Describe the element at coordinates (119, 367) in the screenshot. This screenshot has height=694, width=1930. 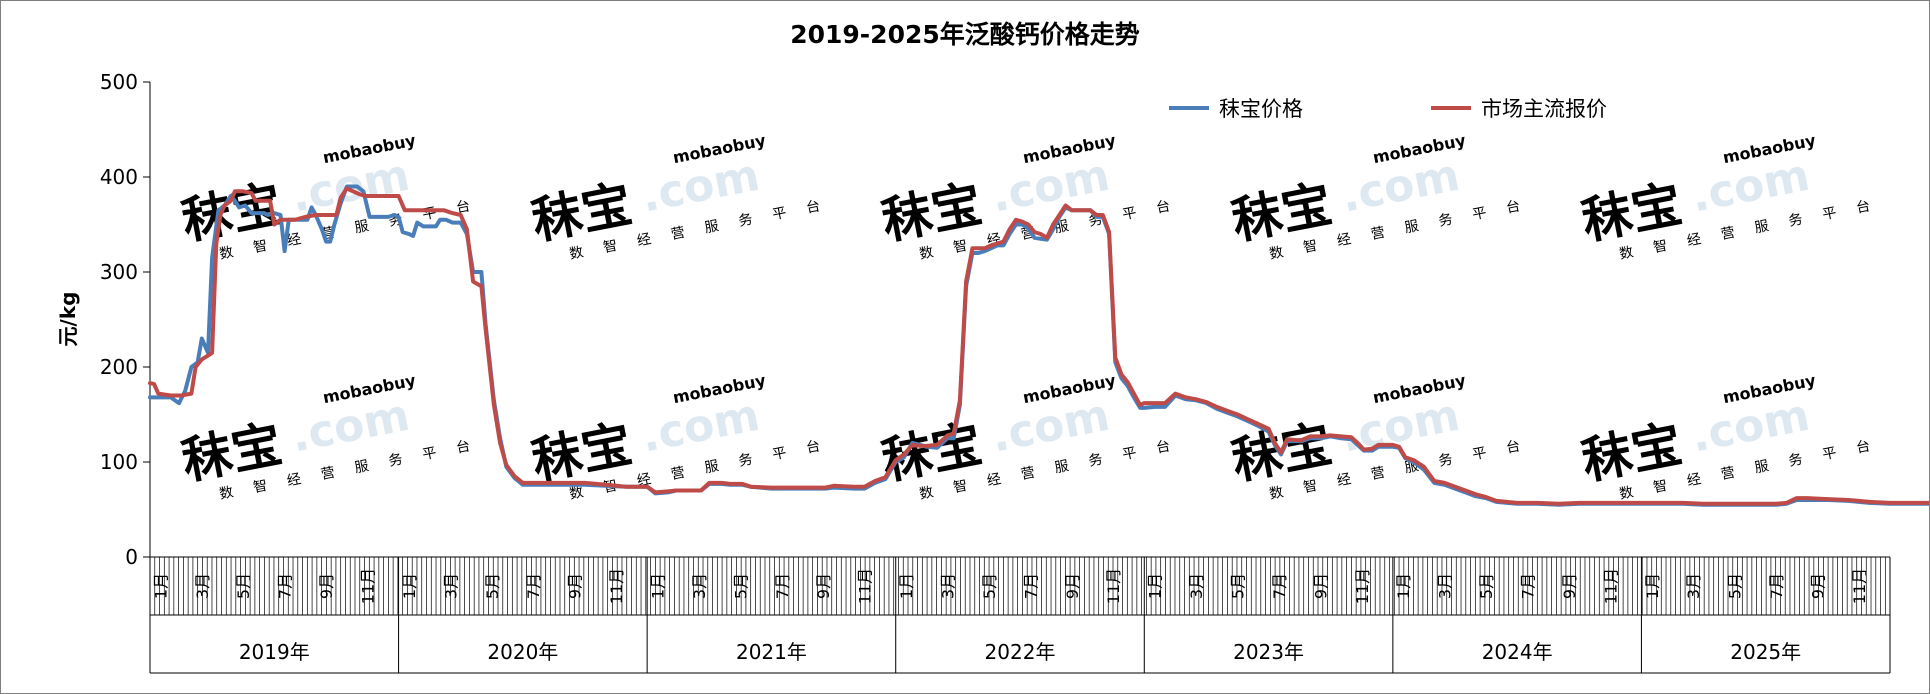
I see `y-tick-label: 200` at that location.